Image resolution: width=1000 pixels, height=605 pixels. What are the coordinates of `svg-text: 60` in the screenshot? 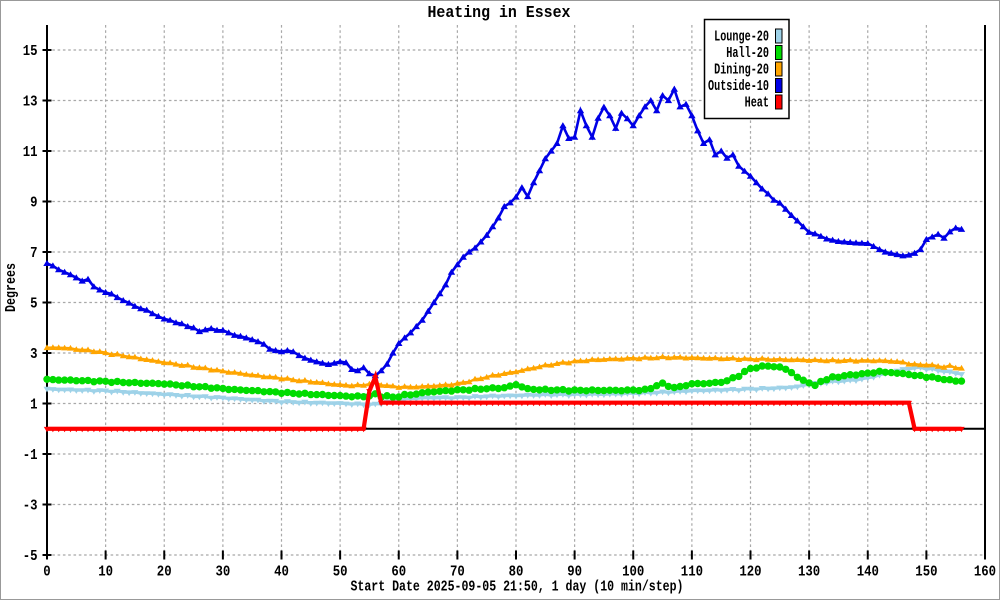 It's located at (398, 572).